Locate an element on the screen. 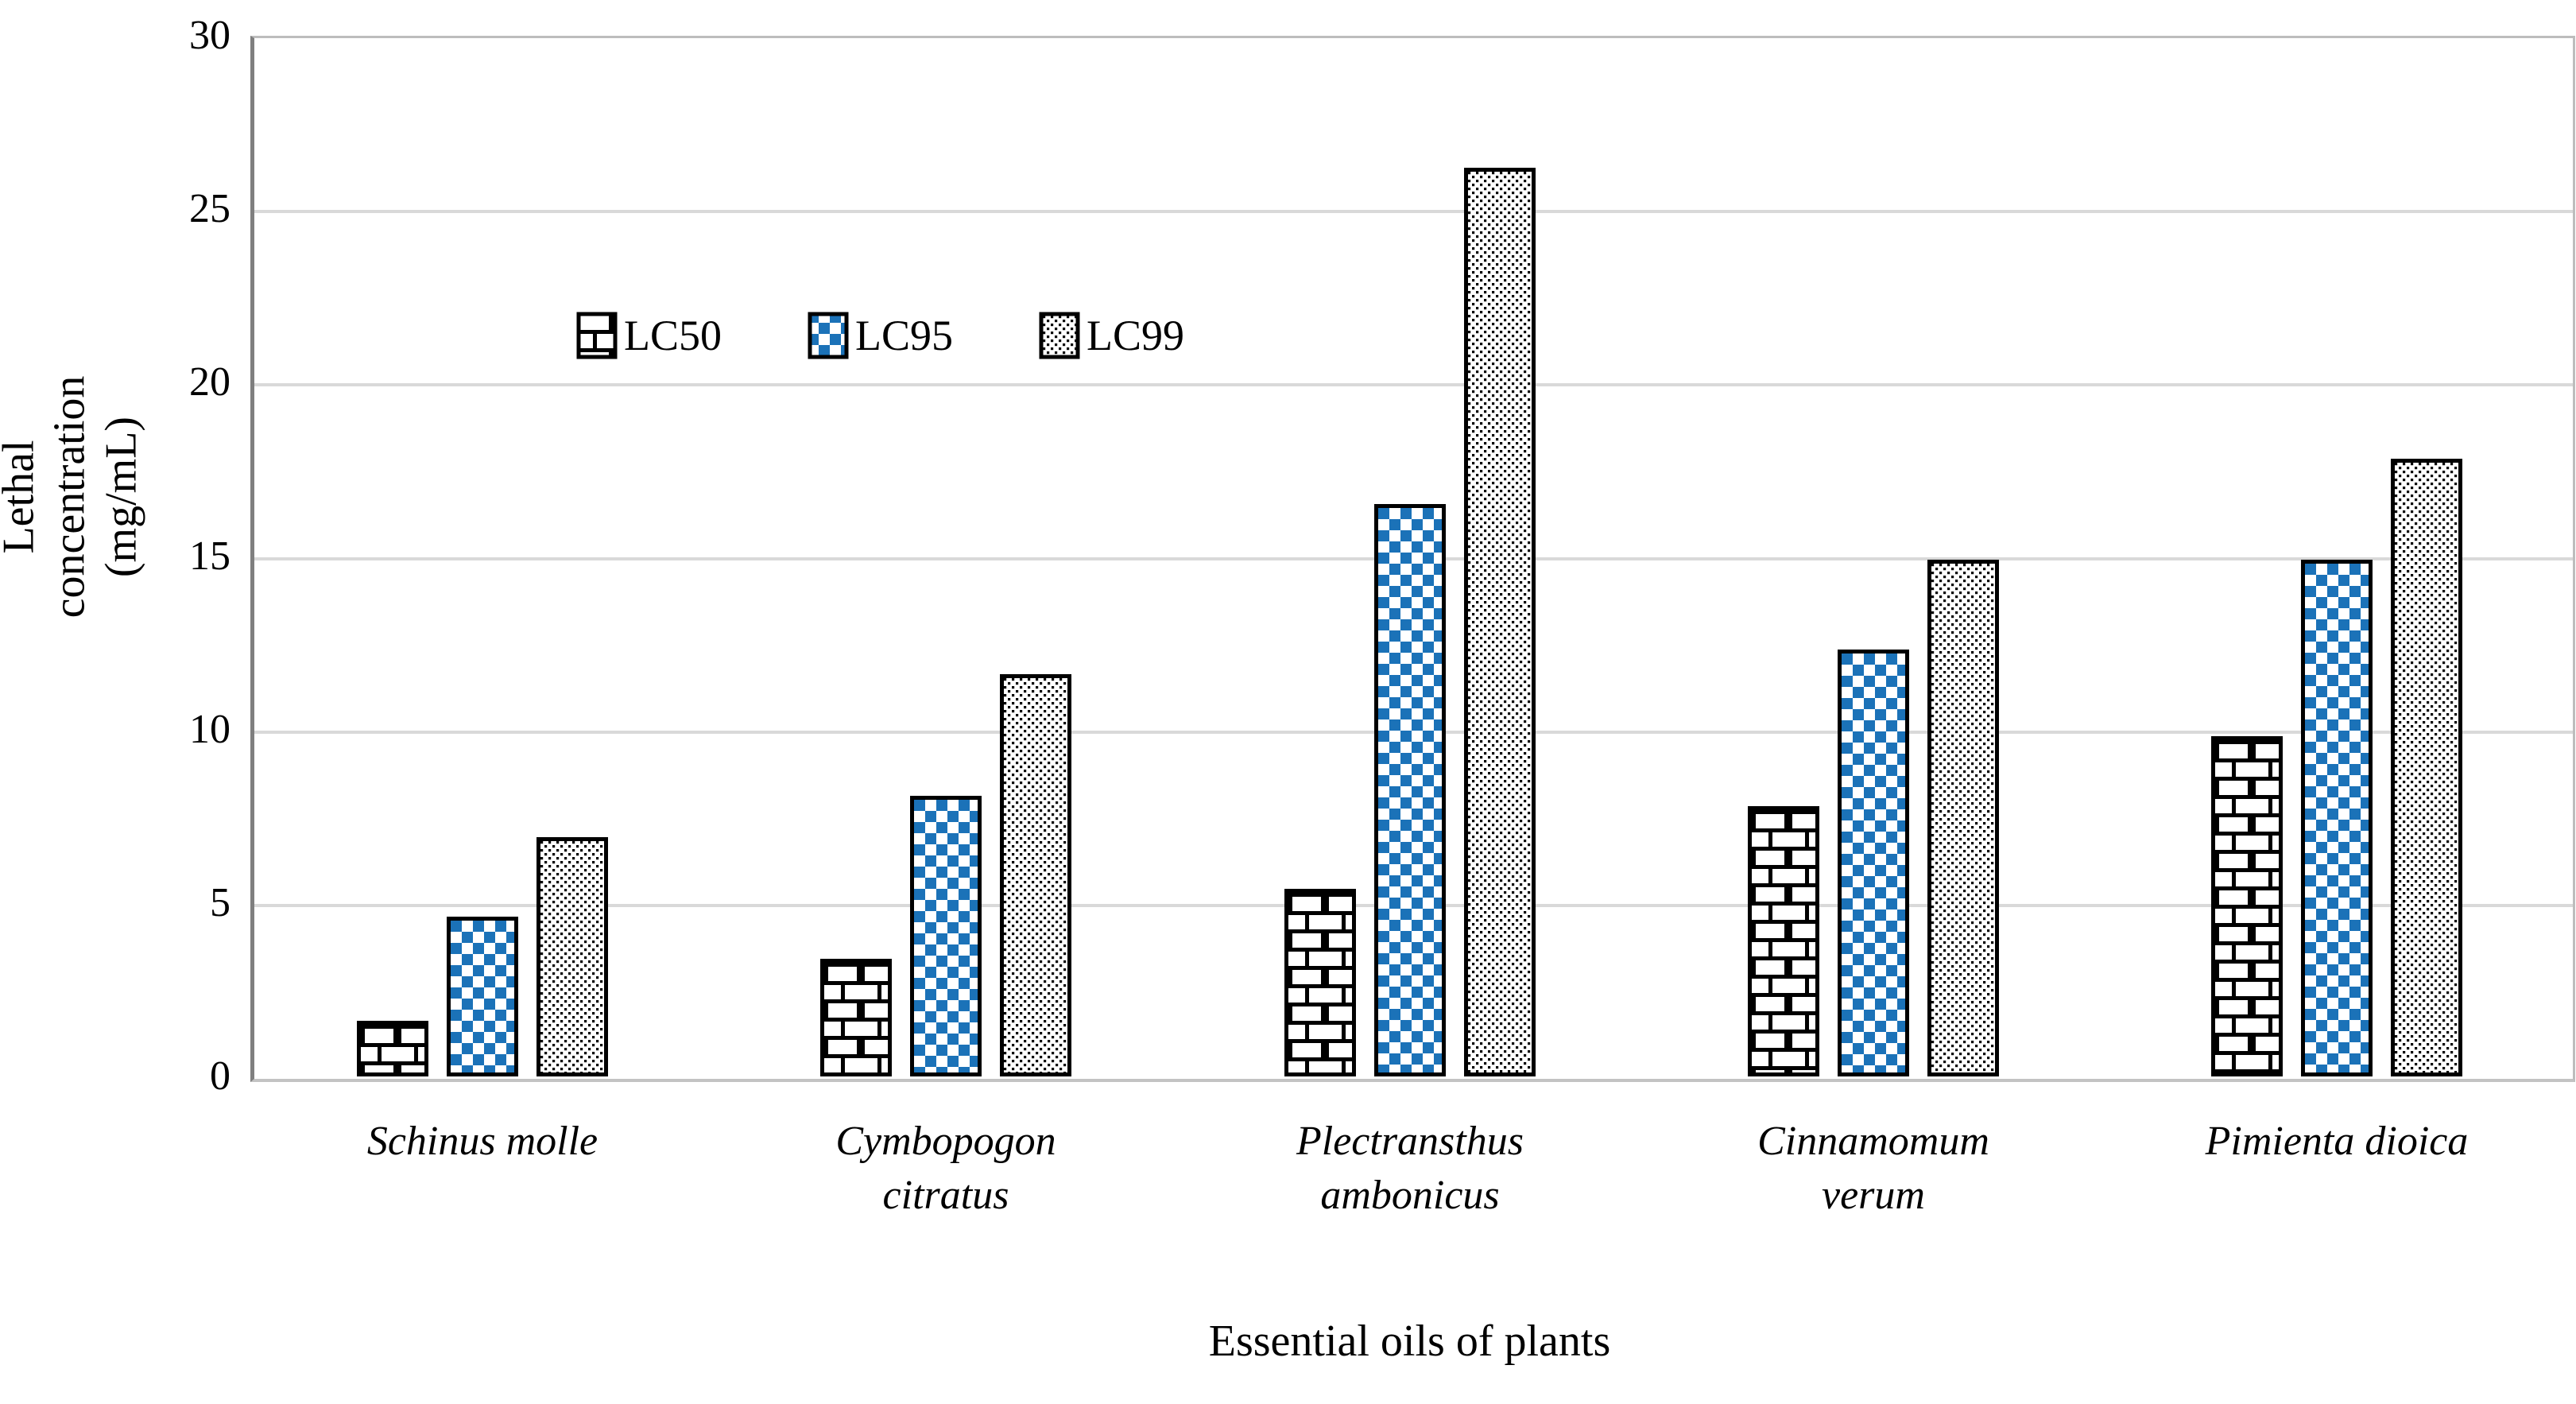  legend-item-lc99: LC99 is located at coordinates (1111, 335).